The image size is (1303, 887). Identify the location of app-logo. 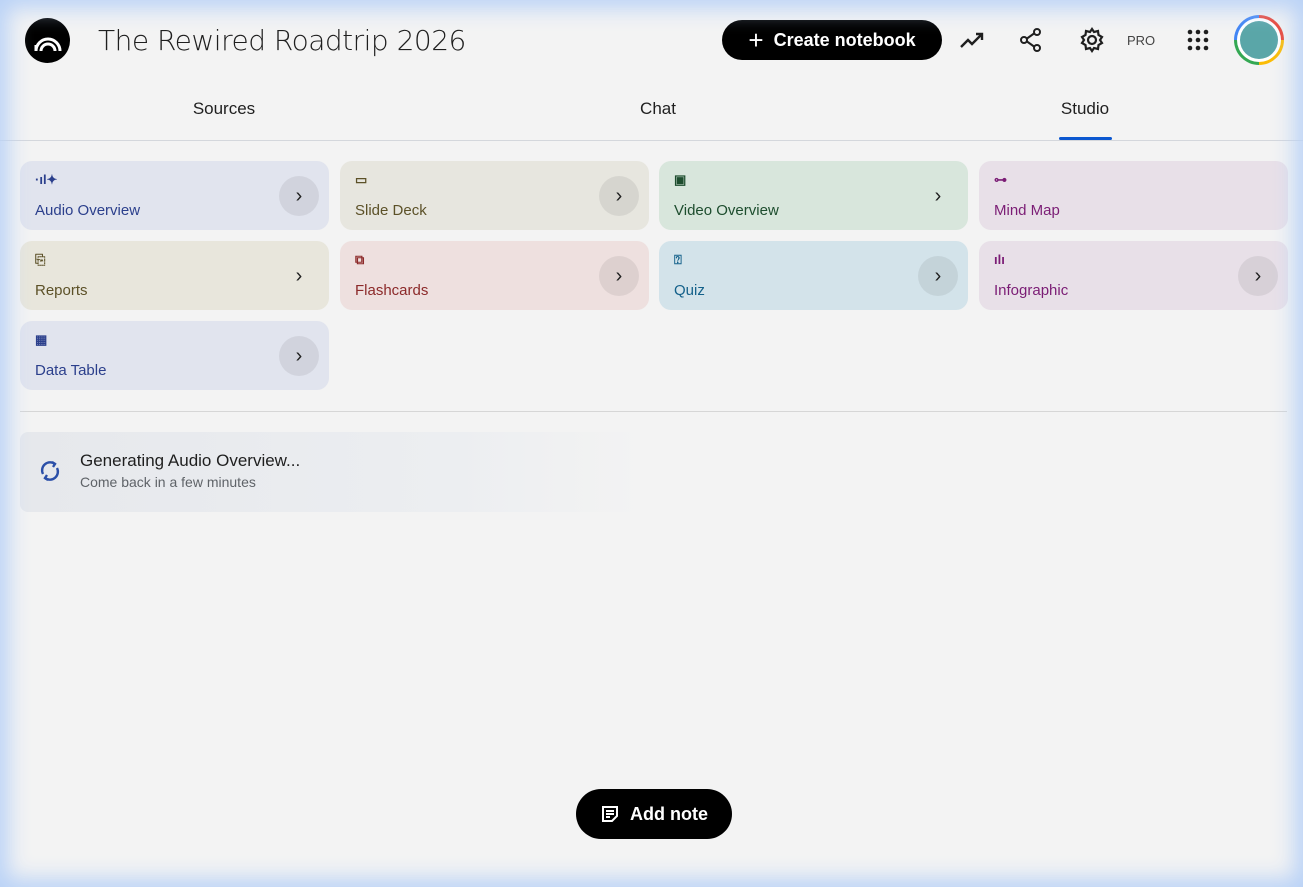
(47, 40).